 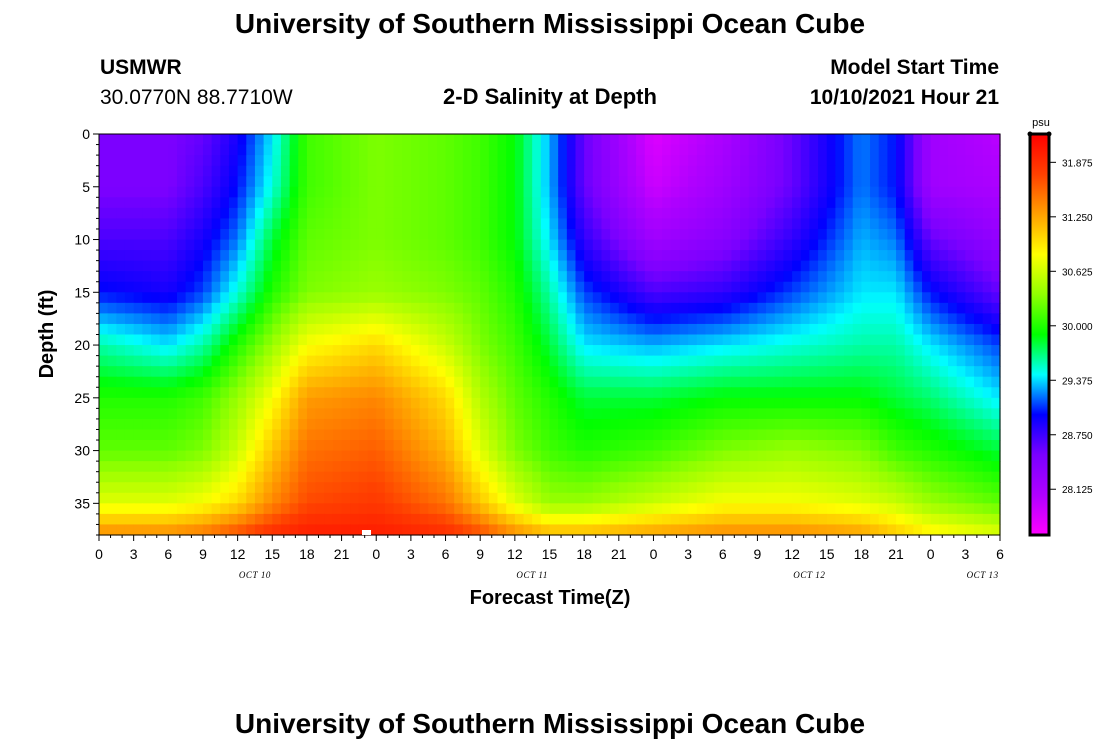 I want to click on x-tick-label: 3, so click(x=411, y=554).